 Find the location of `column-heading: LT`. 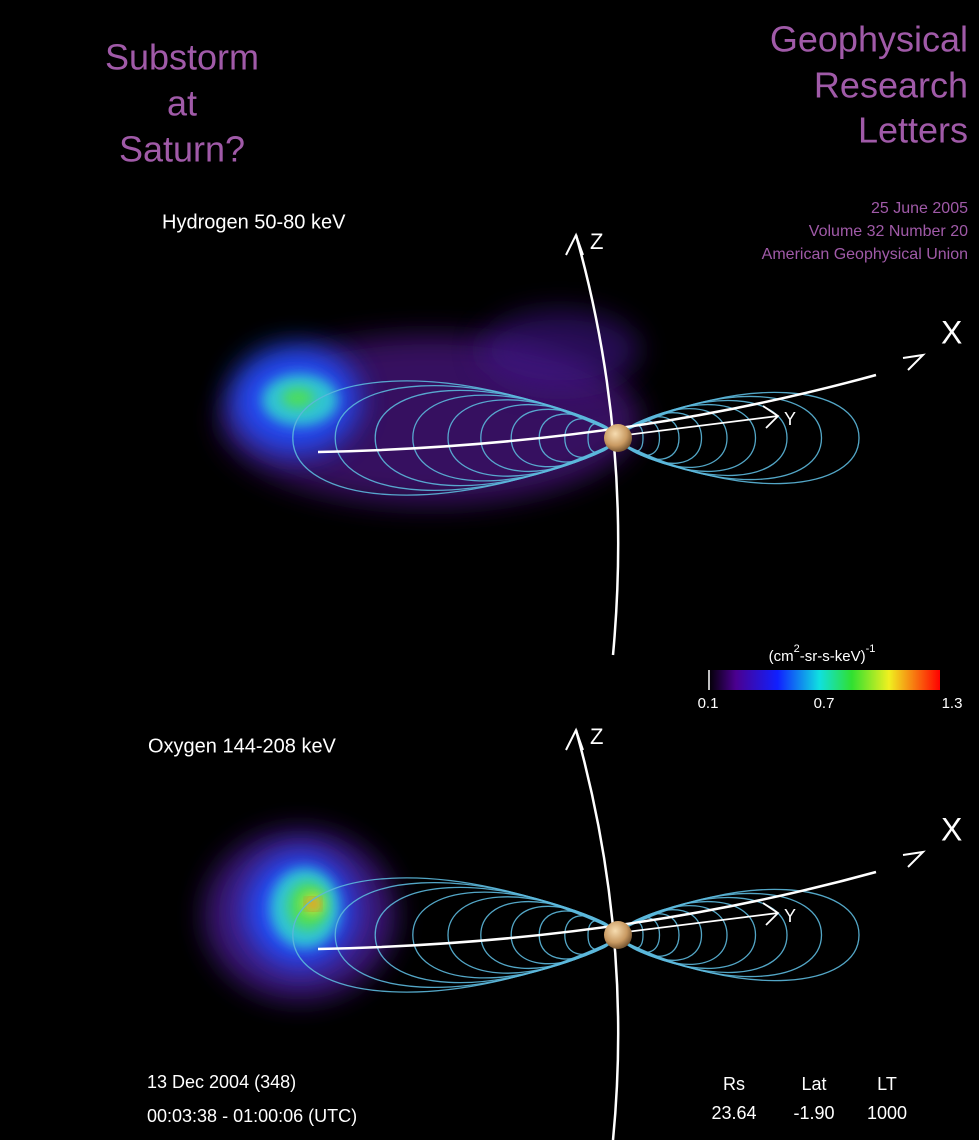

column-heading: LT is located at coordinates (887, 1084).